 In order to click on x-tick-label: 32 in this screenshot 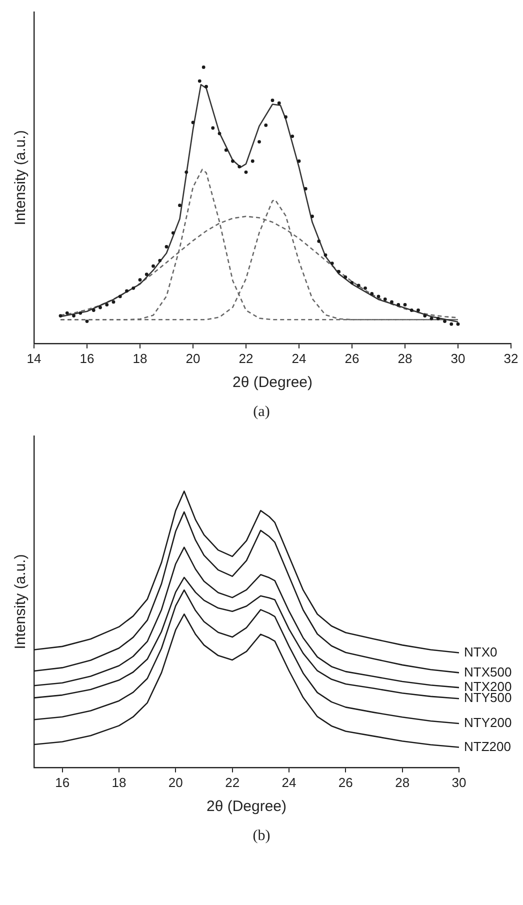, I will do `click(511, 358)`.